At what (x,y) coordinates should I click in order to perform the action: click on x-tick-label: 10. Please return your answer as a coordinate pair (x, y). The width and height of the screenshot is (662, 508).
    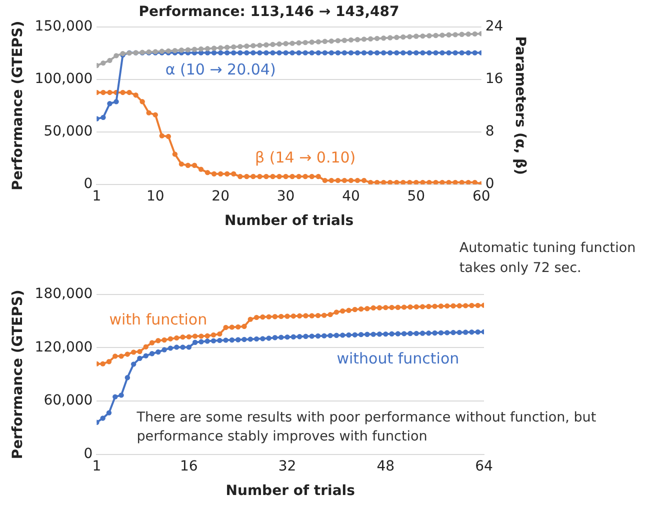
    Looking at the image, I should click on (155, 196).